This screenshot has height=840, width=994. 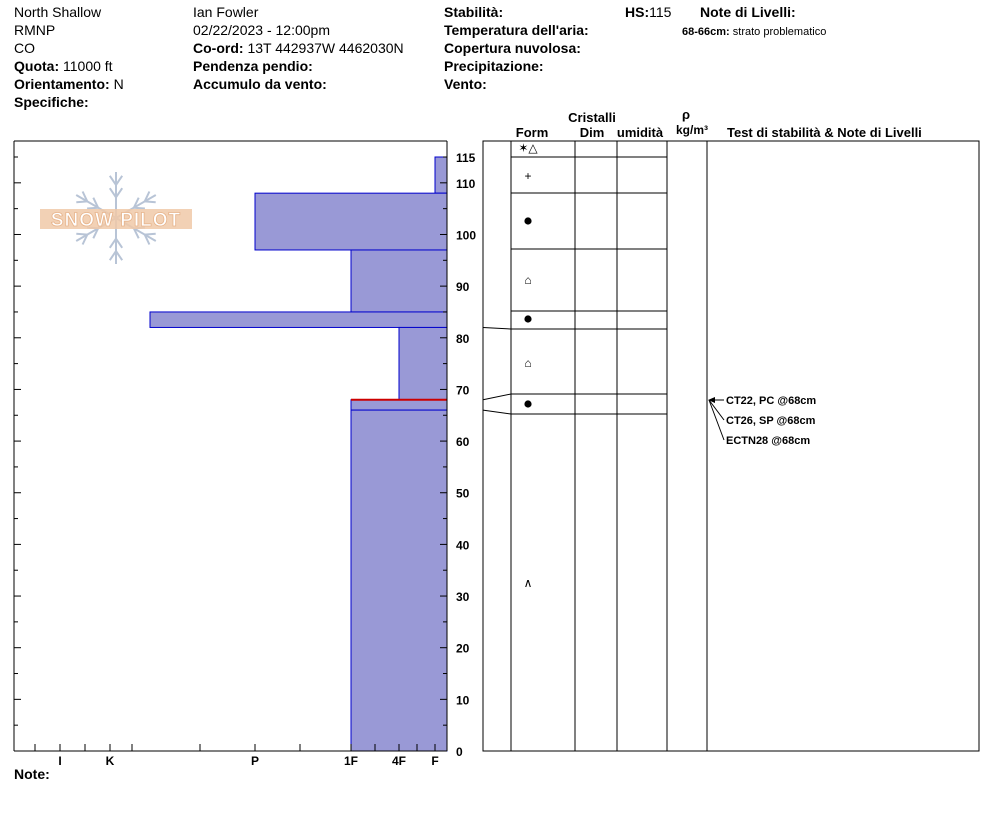 I want to click on stability-label: Stabilità:, so click(x=474, y=12).